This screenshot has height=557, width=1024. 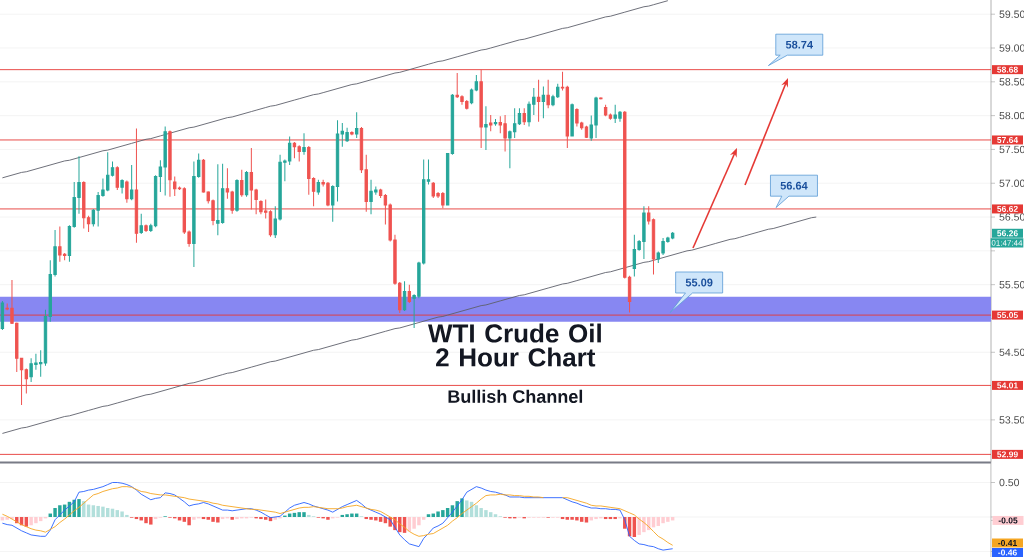 I want to click on y-tick-label: 58.00, so click(x=1011, y=115).